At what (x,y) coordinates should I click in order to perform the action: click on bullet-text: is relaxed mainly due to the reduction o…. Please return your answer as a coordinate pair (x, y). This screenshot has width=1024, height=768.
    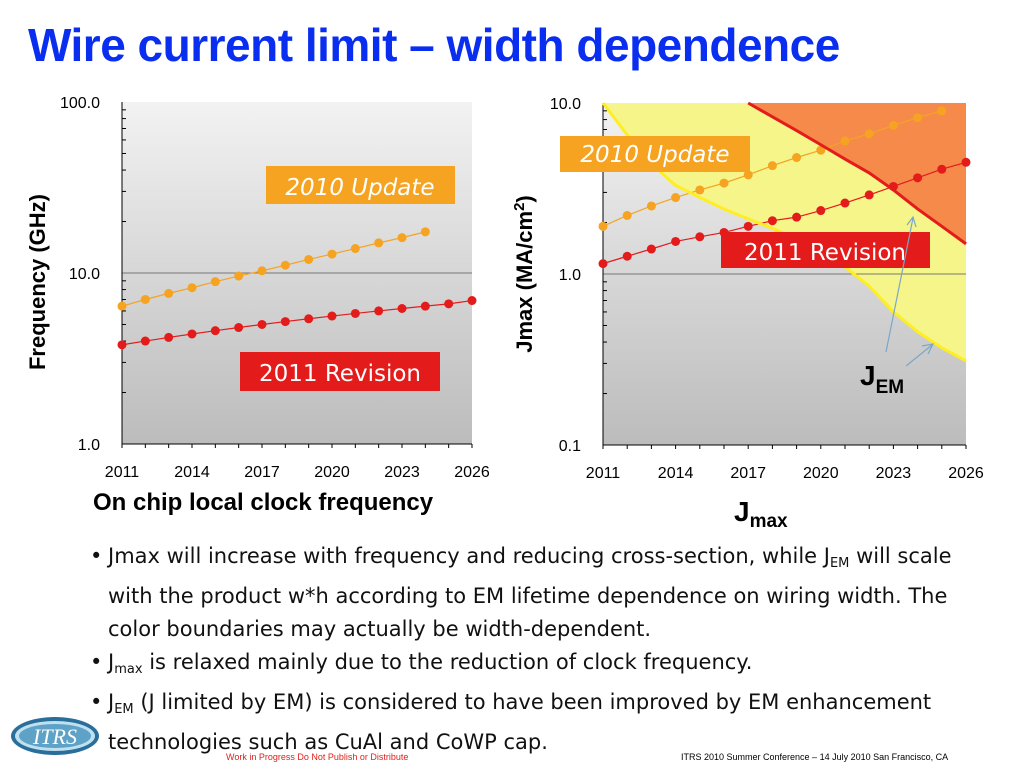
    Looking at the image, I should click on (447, 662).